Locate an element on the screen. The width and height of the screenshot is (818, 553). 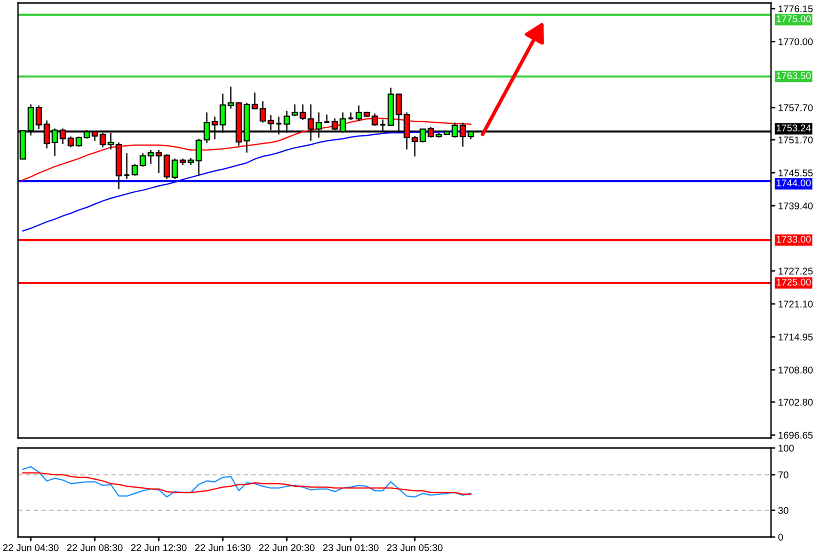
ref-line-label: 1725.00 is located at coordinates (793, 282).